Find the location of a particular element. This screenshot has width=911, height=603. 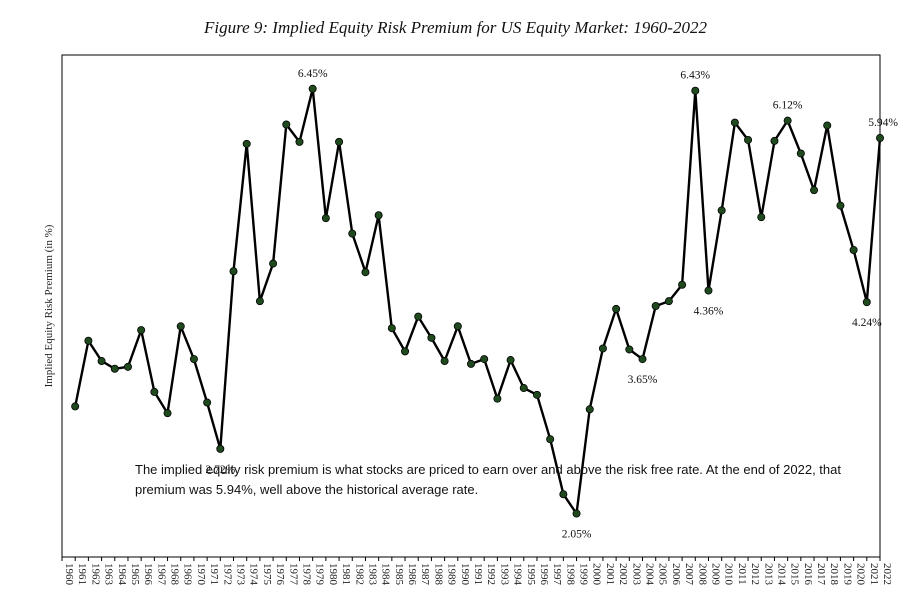

x-tick-label: 1975 is located at coordinates (267, 574).